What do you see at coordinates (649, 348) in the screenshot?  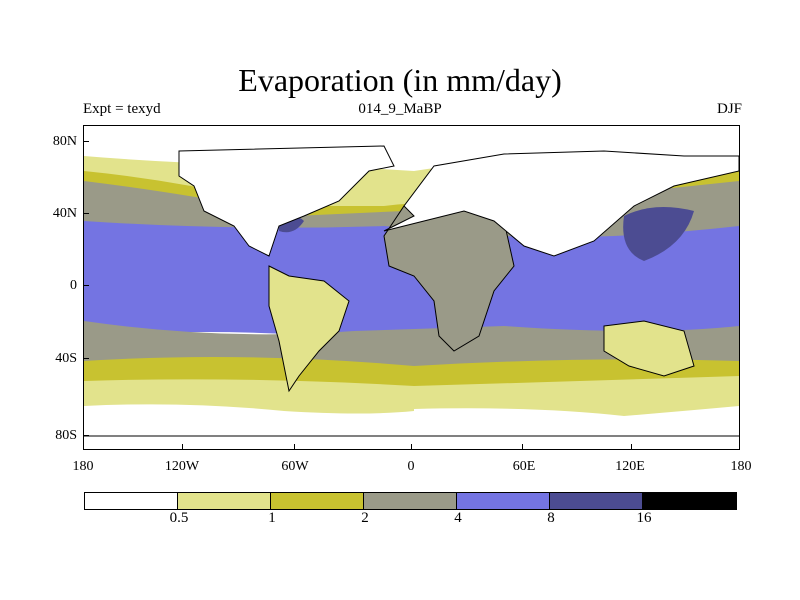 I see `australia` at bounding box center [649, 348].